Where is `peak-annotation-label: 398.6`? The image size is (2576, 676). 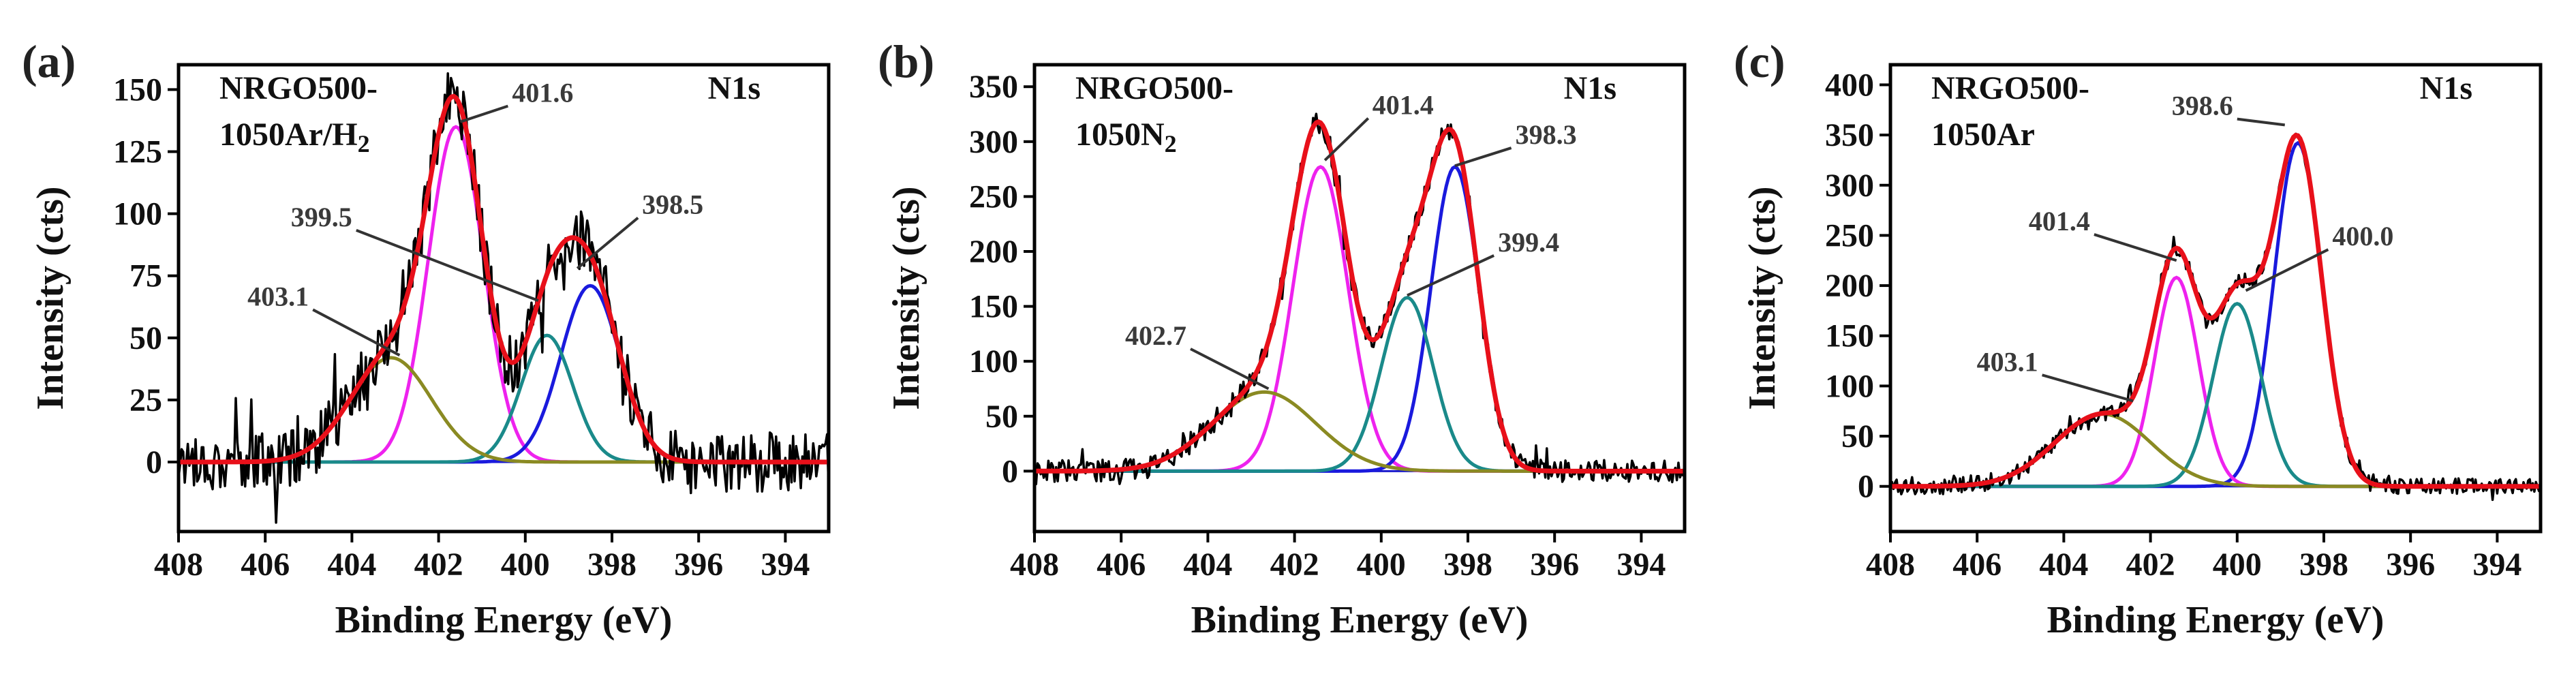 peak-annotation-label: 398.6 is located at coordinates (2202, 106).